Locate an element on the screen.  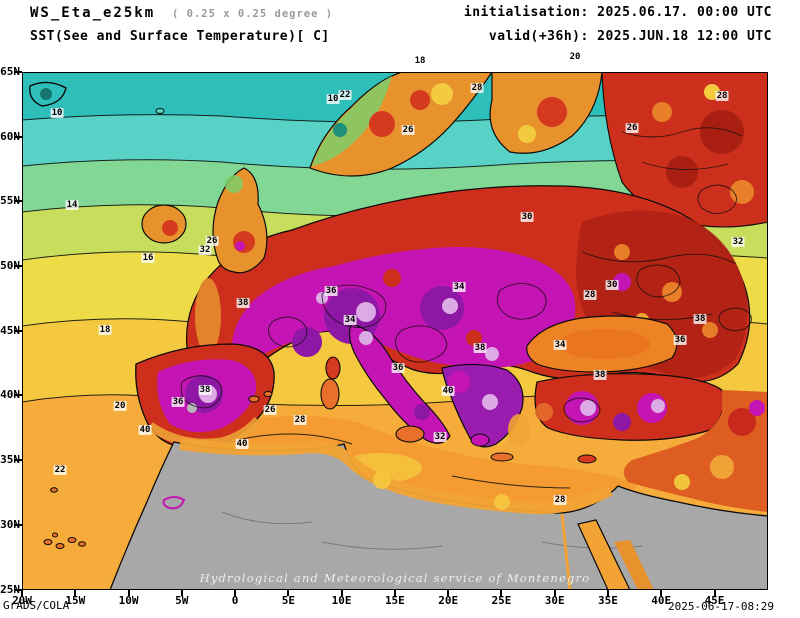
y-axis-label: 65N is located at coordinates (10, 71).